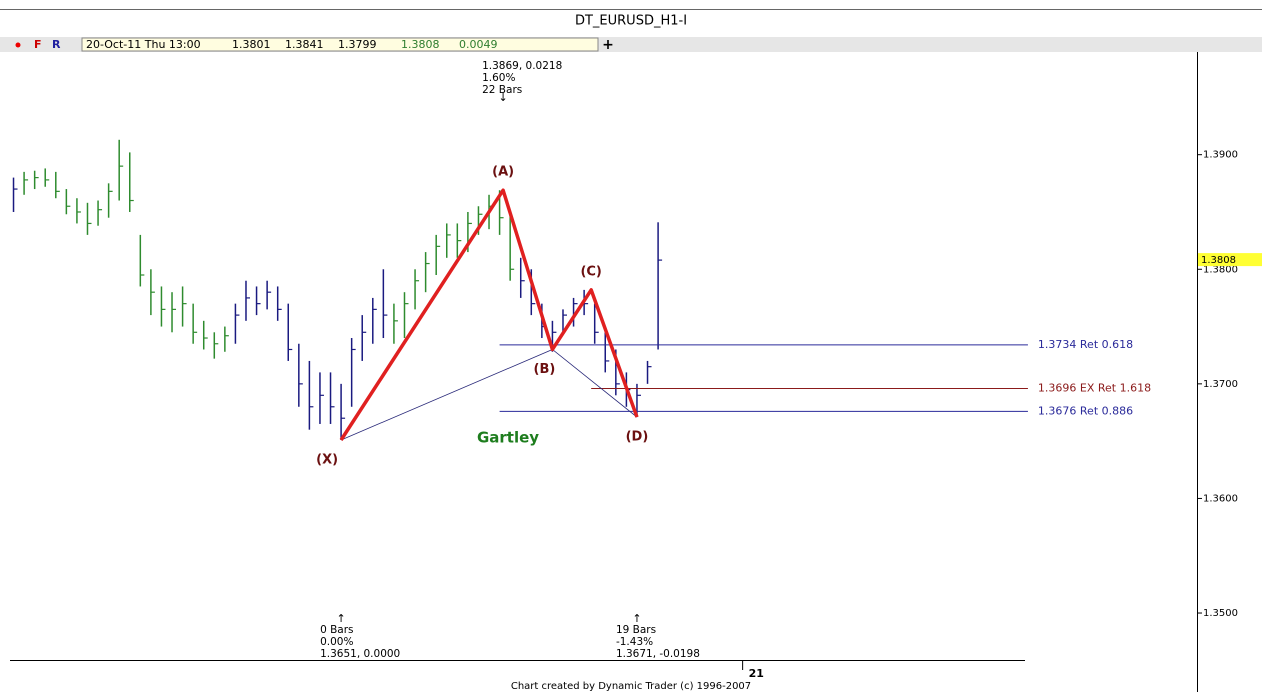 Image resolution: width=1262 pixels, height=692 pixels. What do you see at coordinates (336, 642) in the screenshot?
I see `swing-annotation: 0.00%` at bounding box center [336, 642].